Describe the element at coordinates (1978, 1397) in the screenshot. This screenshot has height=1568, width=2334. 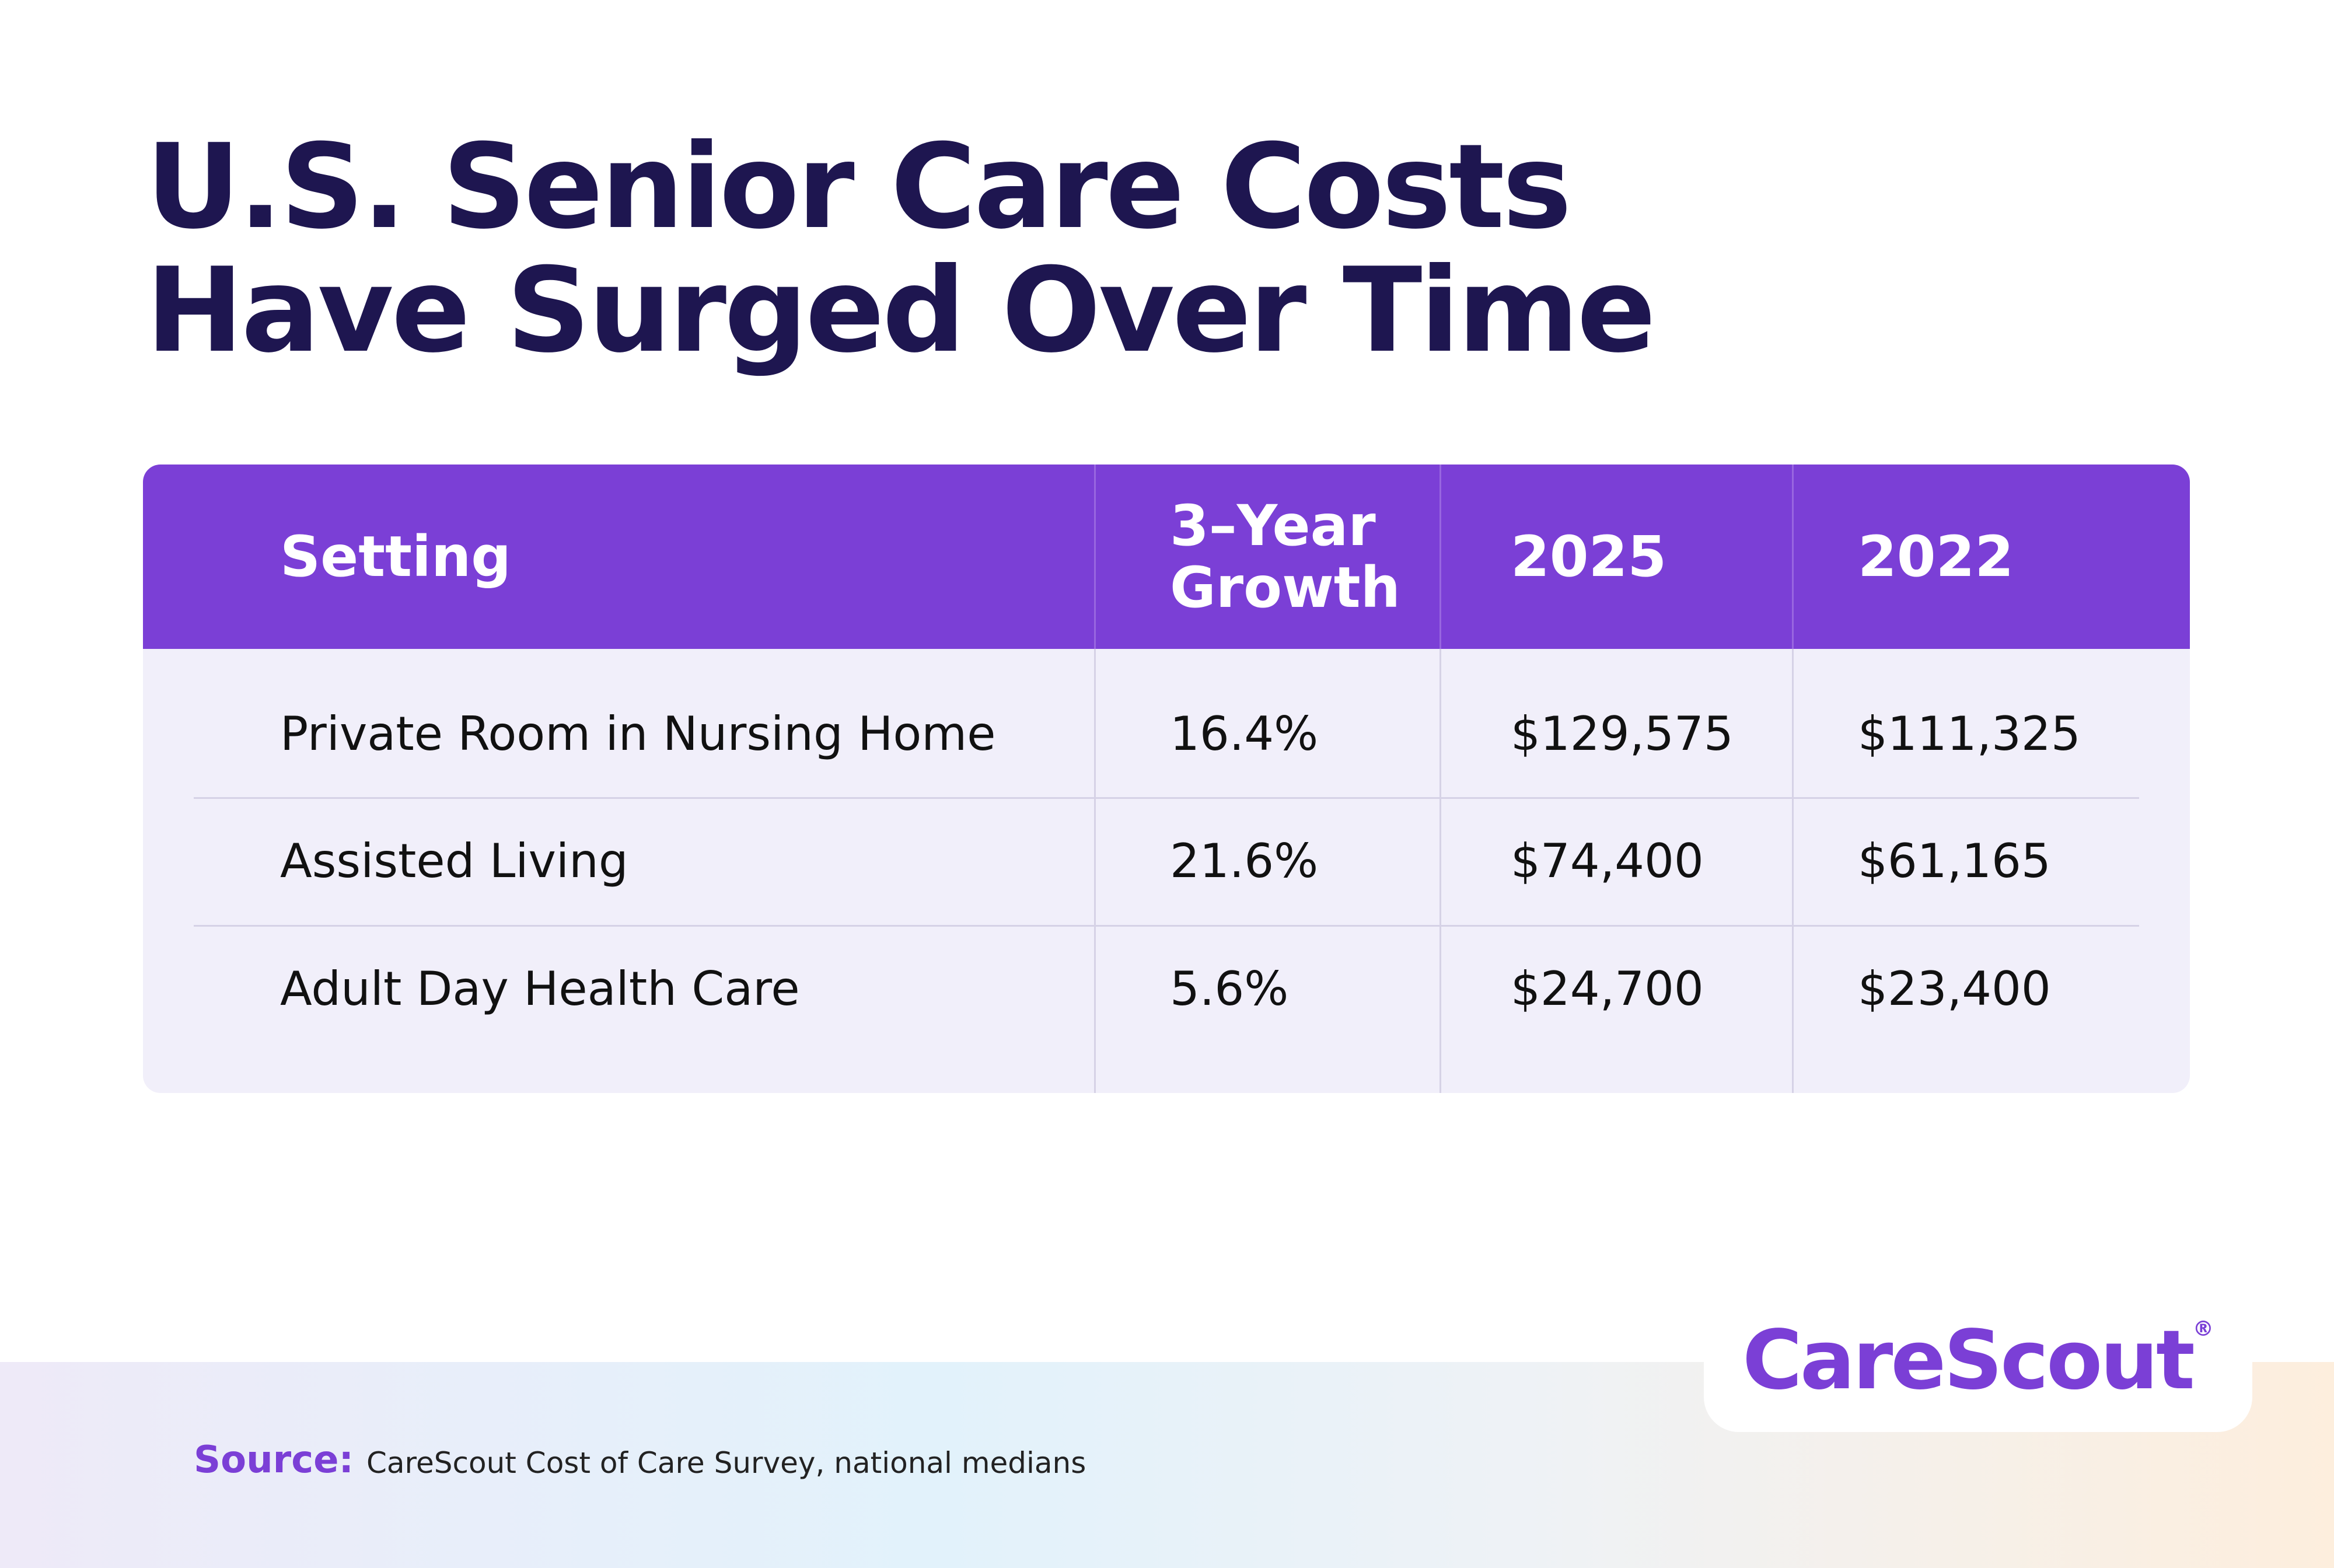
I see `logo-tab` at that location.